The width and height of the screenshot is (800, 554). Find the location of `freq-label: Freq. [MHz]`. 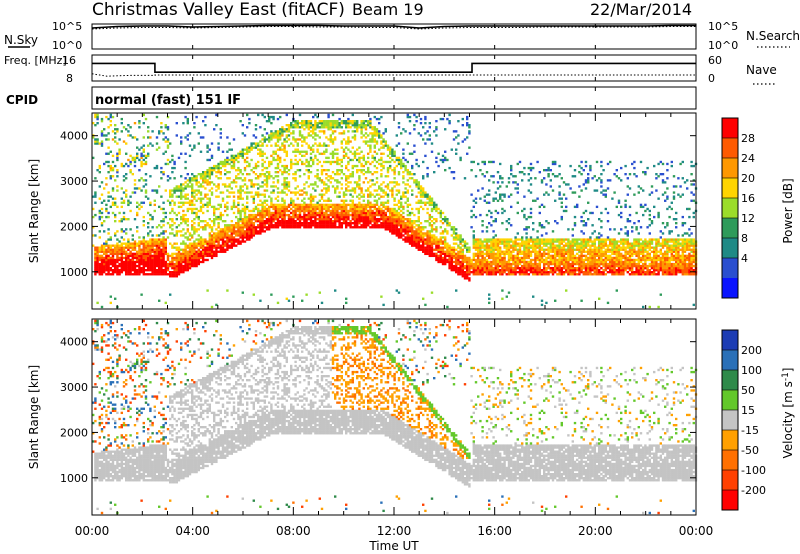

freq-label: Freq. [MHz] is located at coordinates (35, 60).